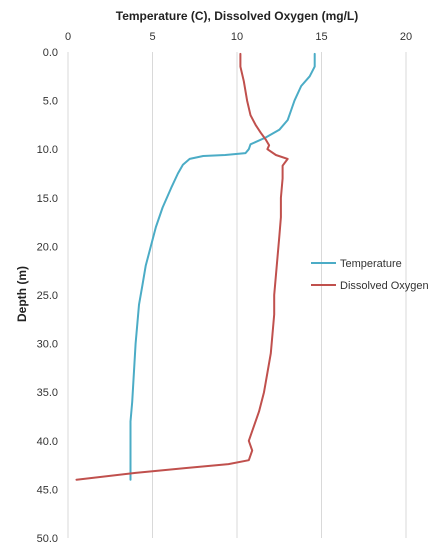 The width and height of the screenshot is (433, 544). What do you see at coordinates (47, 442) in the screenshot?
I see `y-tick-label: 40.0` at bounding box center [47, 442].